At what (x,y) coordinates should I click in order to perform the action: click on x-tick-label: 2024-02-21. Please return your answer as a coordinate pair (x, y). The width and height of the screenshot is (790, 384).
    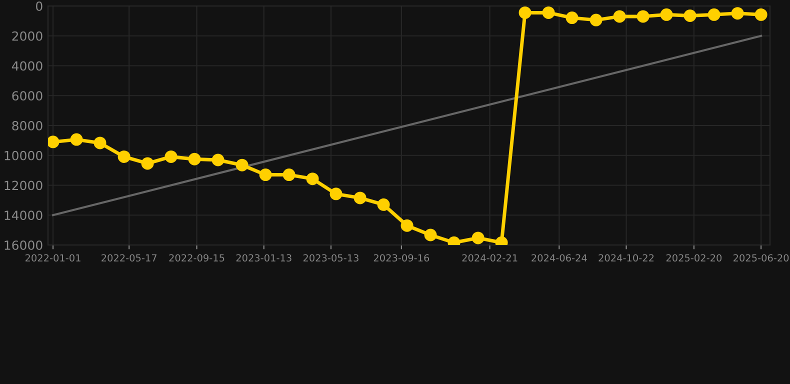
    Looking at the image, I should click on (490, 258).